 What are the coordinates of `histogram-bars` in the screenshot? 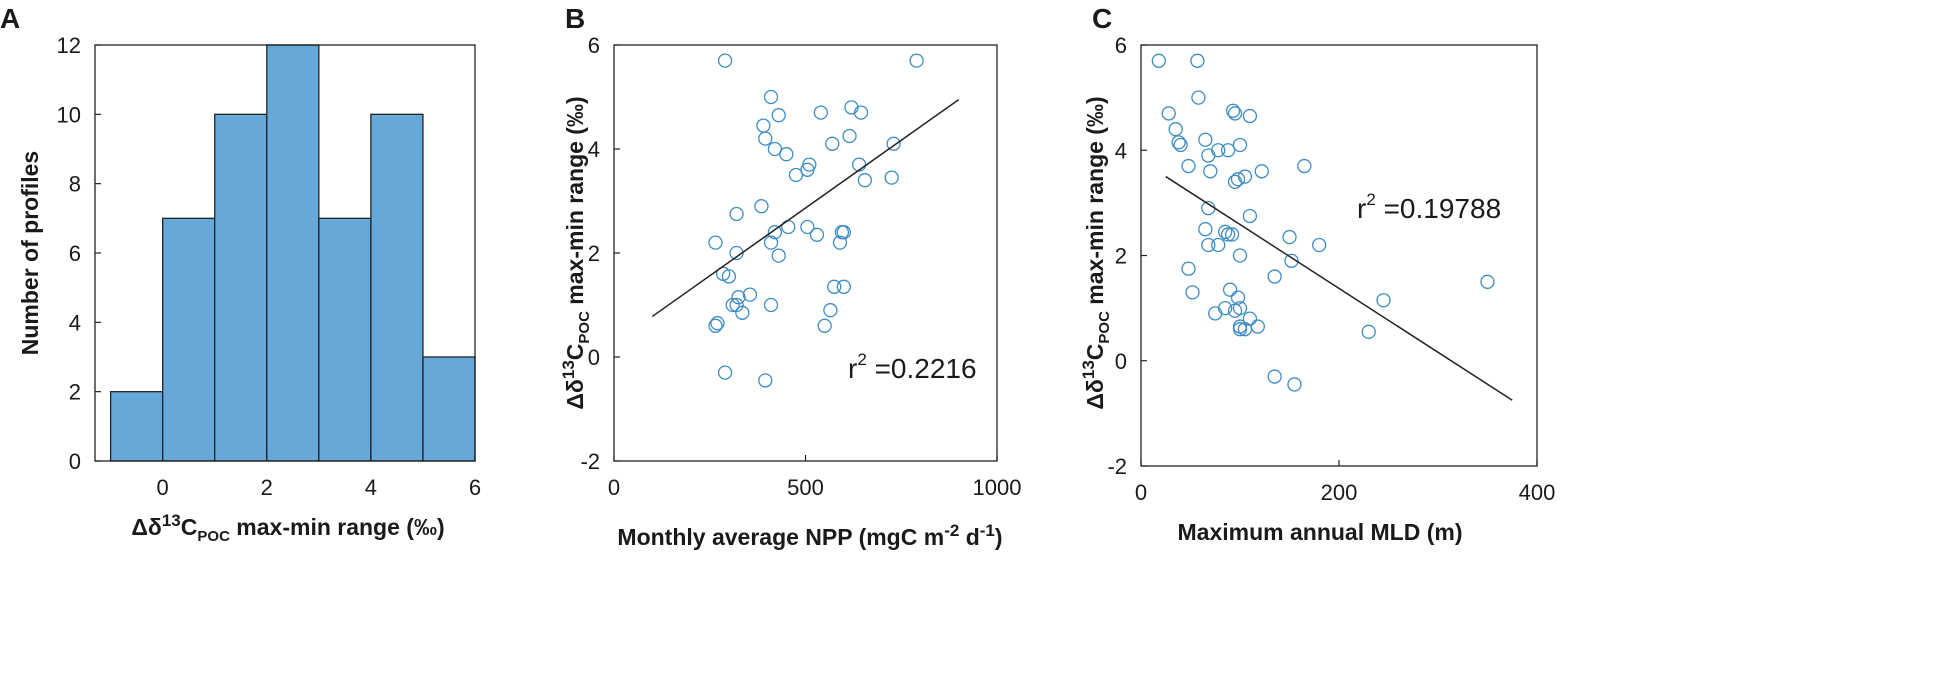 It's located at (292, 253).